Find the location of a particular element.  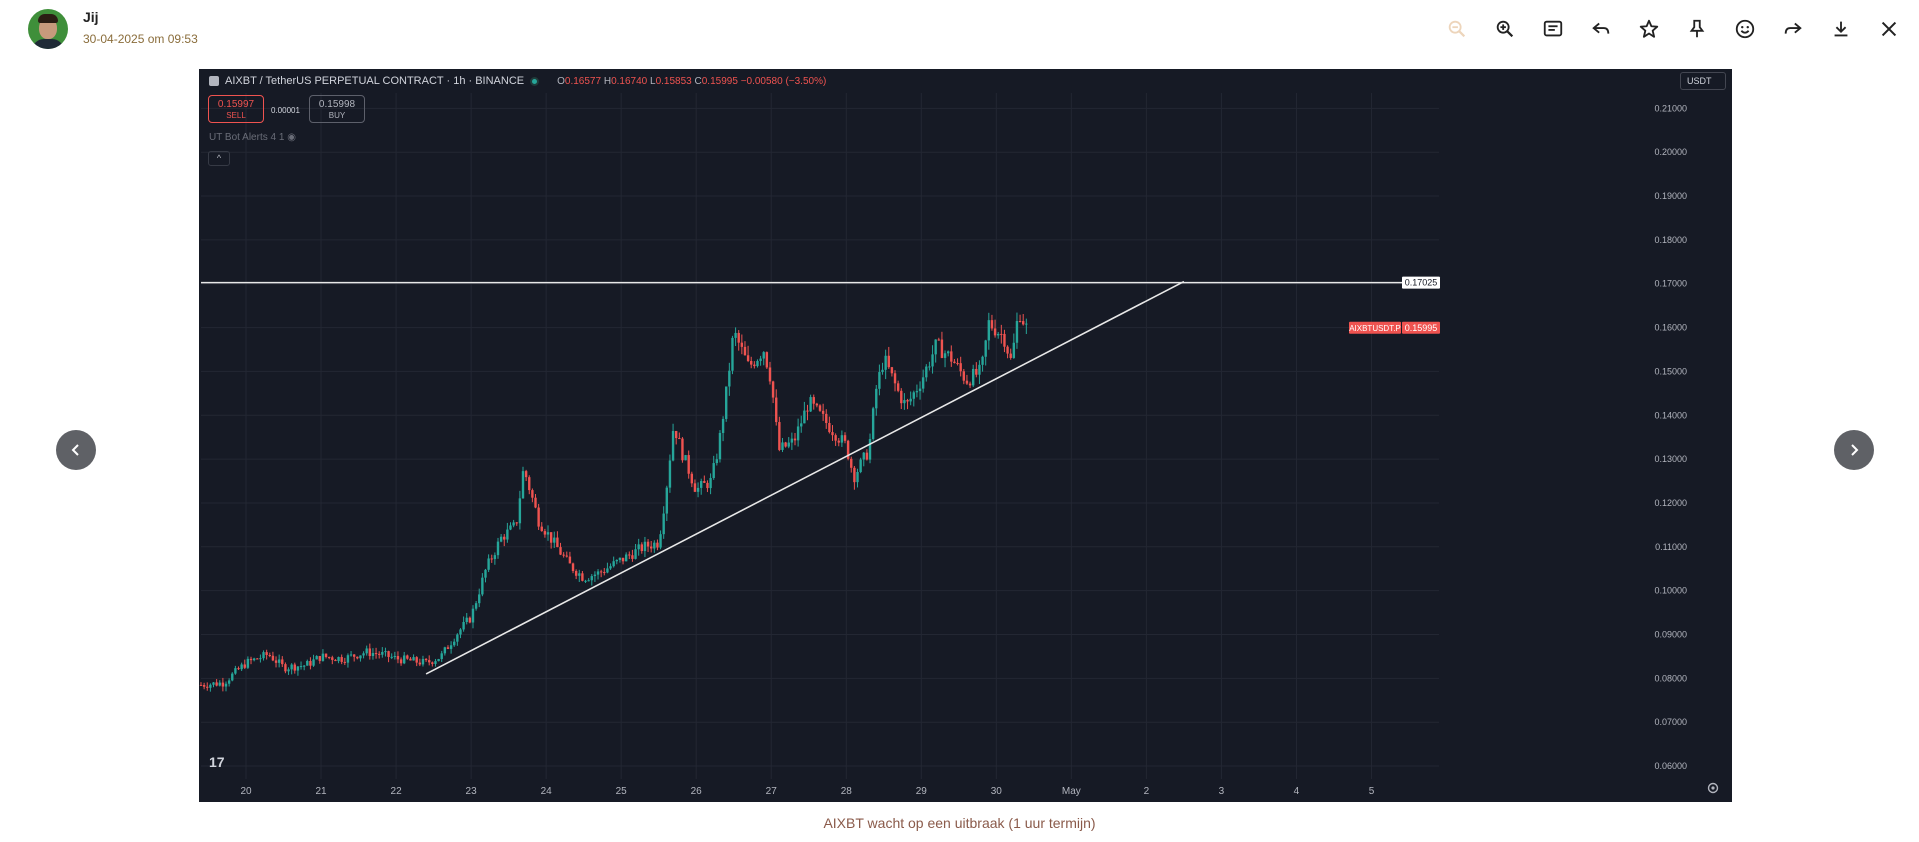

download-button is located at coordinates (1841, 29).